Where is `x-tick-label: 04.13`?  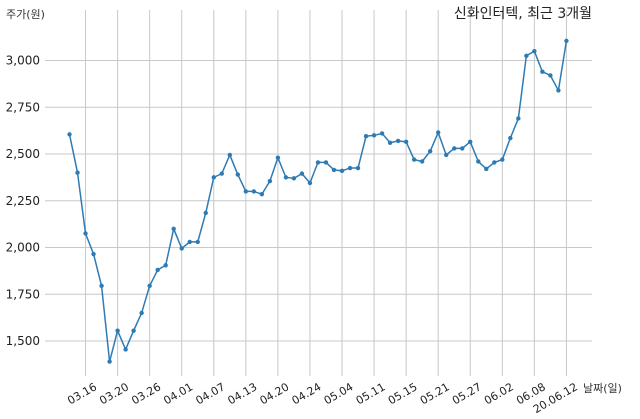 x-tick-label: 04.13 is located at coordinates (243, 393).